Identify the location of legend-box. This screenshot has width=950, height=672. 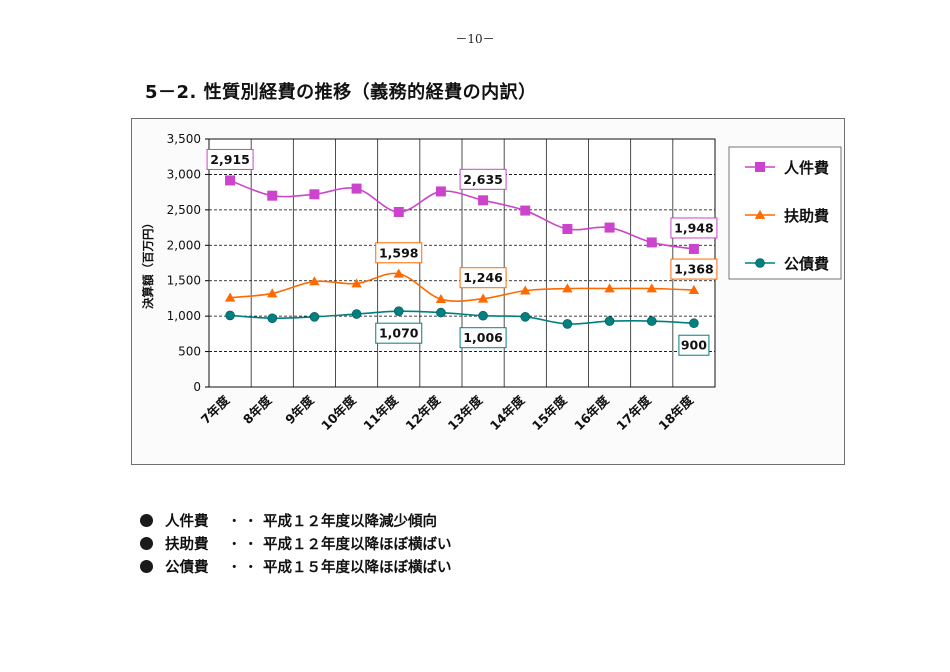
(785, 213).